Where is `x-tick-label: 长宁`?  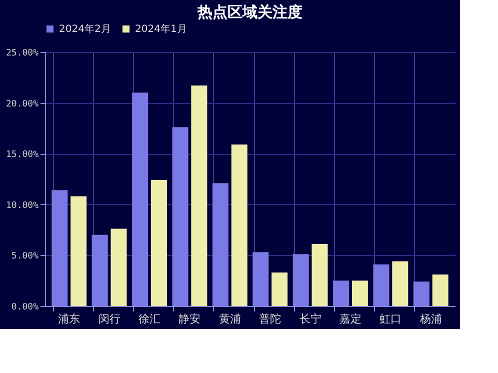
x-tick-label: 长宁 is located at coordinates (310, 319).